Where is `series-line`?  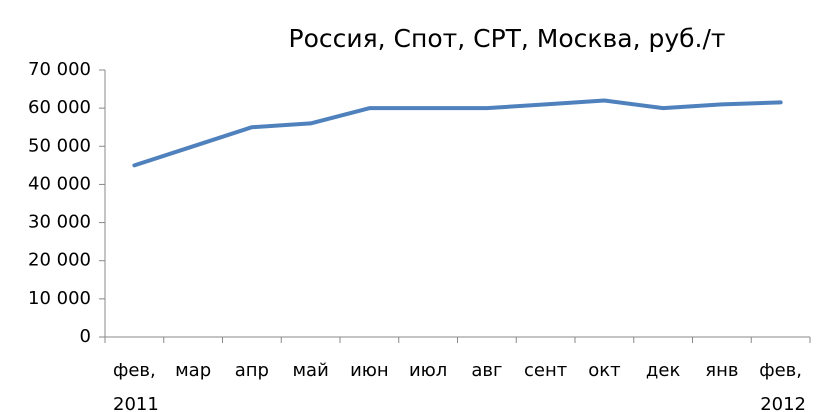
series-line is located at coordinates (457, 133).